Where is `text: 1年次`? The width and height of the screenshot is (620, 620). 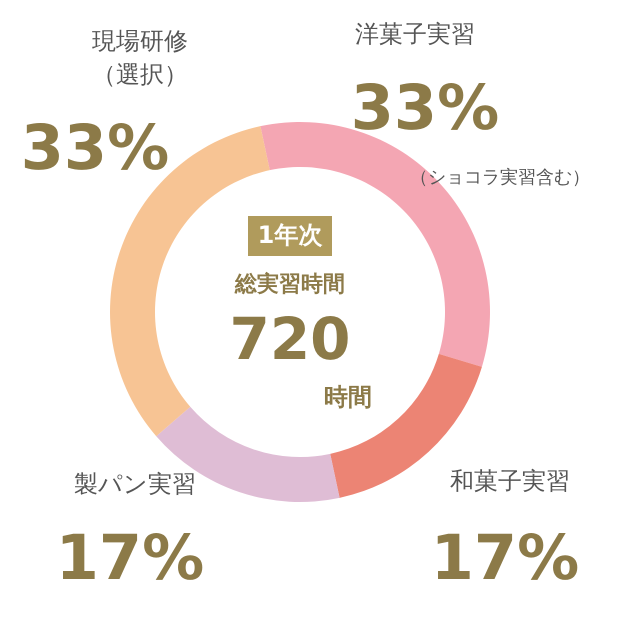
text: 1年次 is located at coordinates (291, 235).